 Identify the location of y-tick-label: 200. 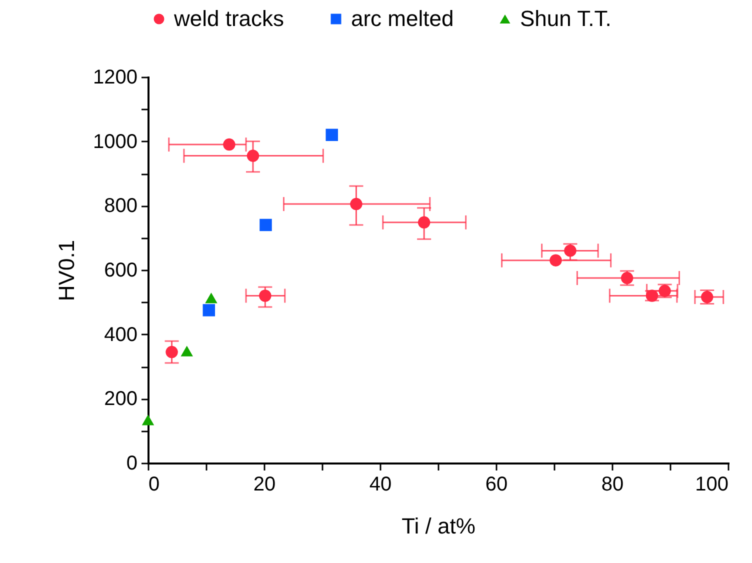
(121, 399).